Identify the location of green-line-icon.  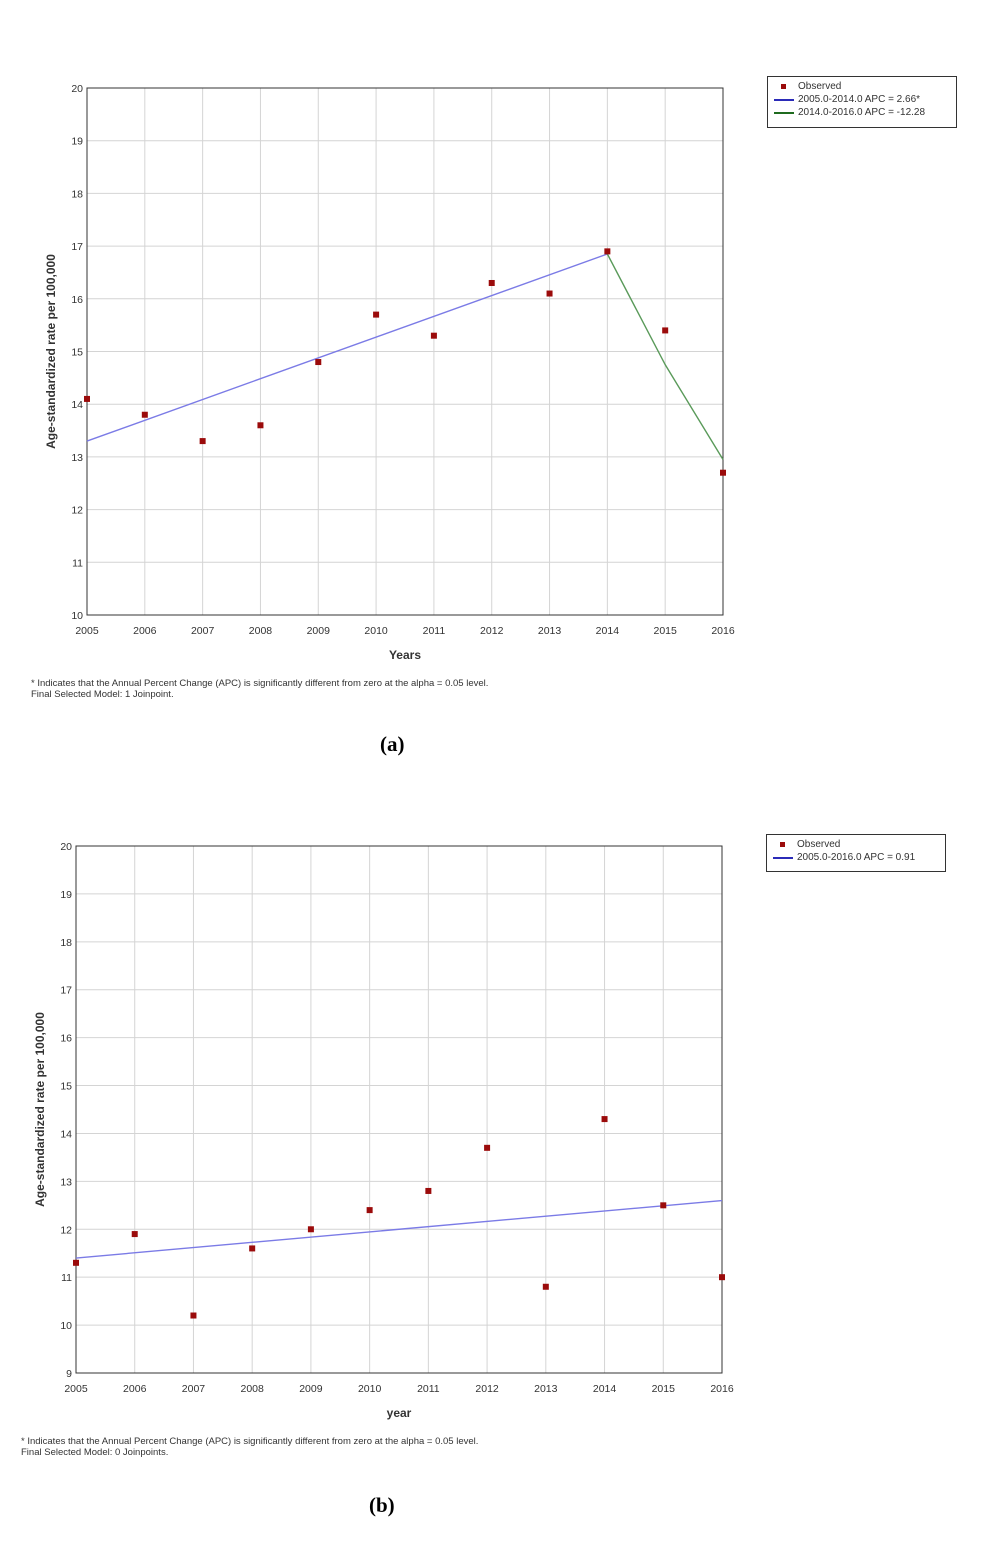
(784, 112).